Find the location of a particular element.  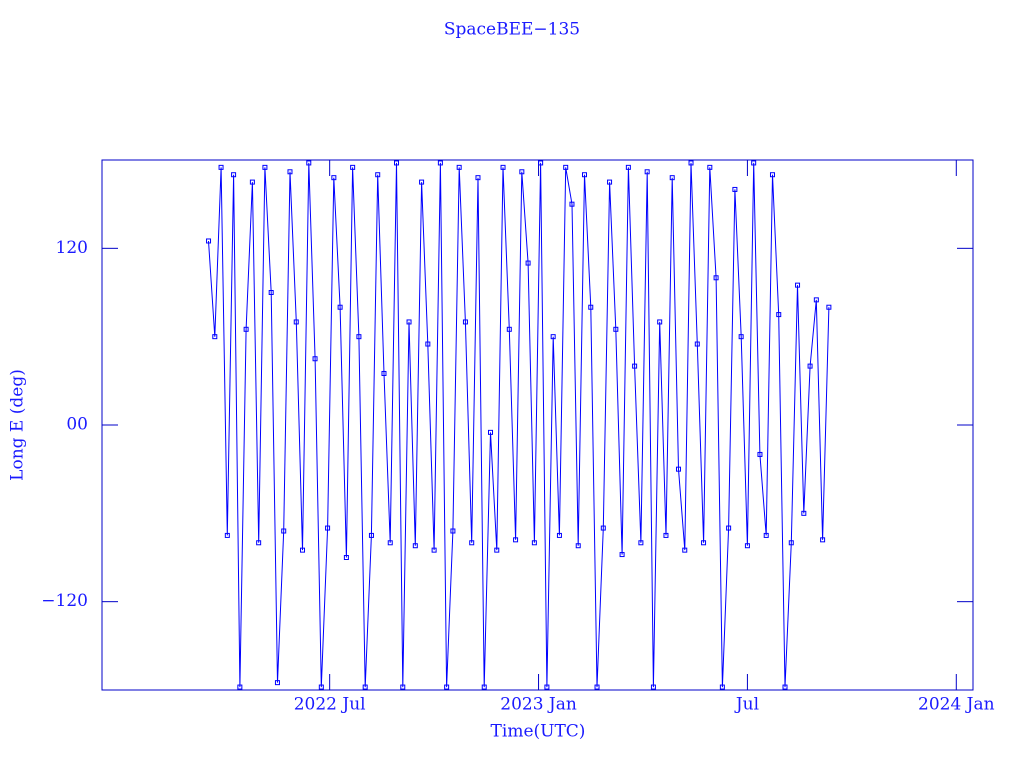

y-tick-label: 120 is located at coordinates (72, 248).